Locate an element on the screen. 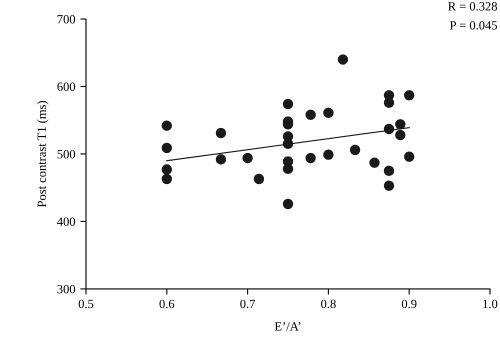 The image size is (500, 346). y-tick-label: 700 is located at coordinates (67, 19).